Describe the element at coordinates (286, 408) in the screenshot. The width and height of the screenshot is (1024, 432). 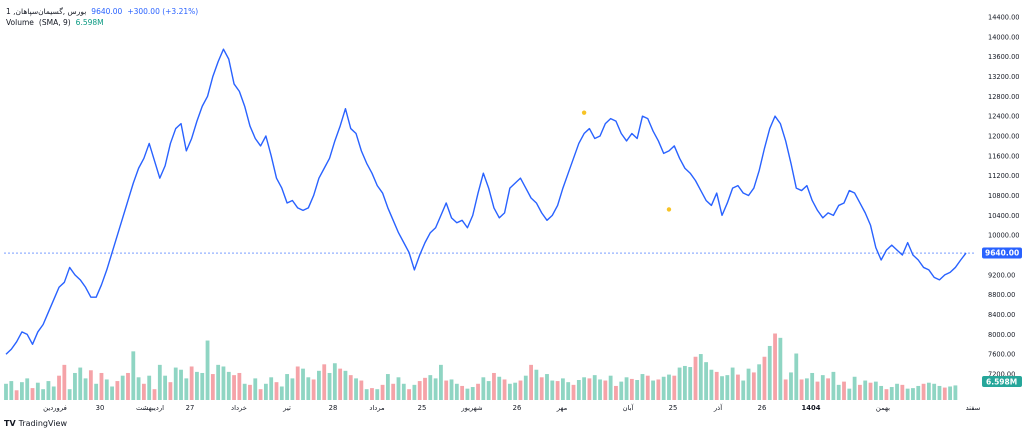
I see `time-tick-label: تیر` at that location.